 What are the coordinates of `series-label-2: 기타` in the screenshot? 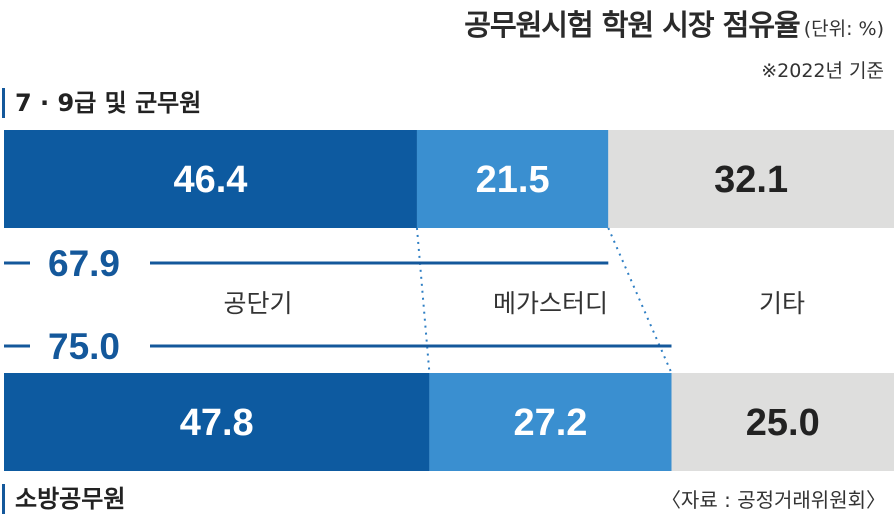 It's located at (782, 303).